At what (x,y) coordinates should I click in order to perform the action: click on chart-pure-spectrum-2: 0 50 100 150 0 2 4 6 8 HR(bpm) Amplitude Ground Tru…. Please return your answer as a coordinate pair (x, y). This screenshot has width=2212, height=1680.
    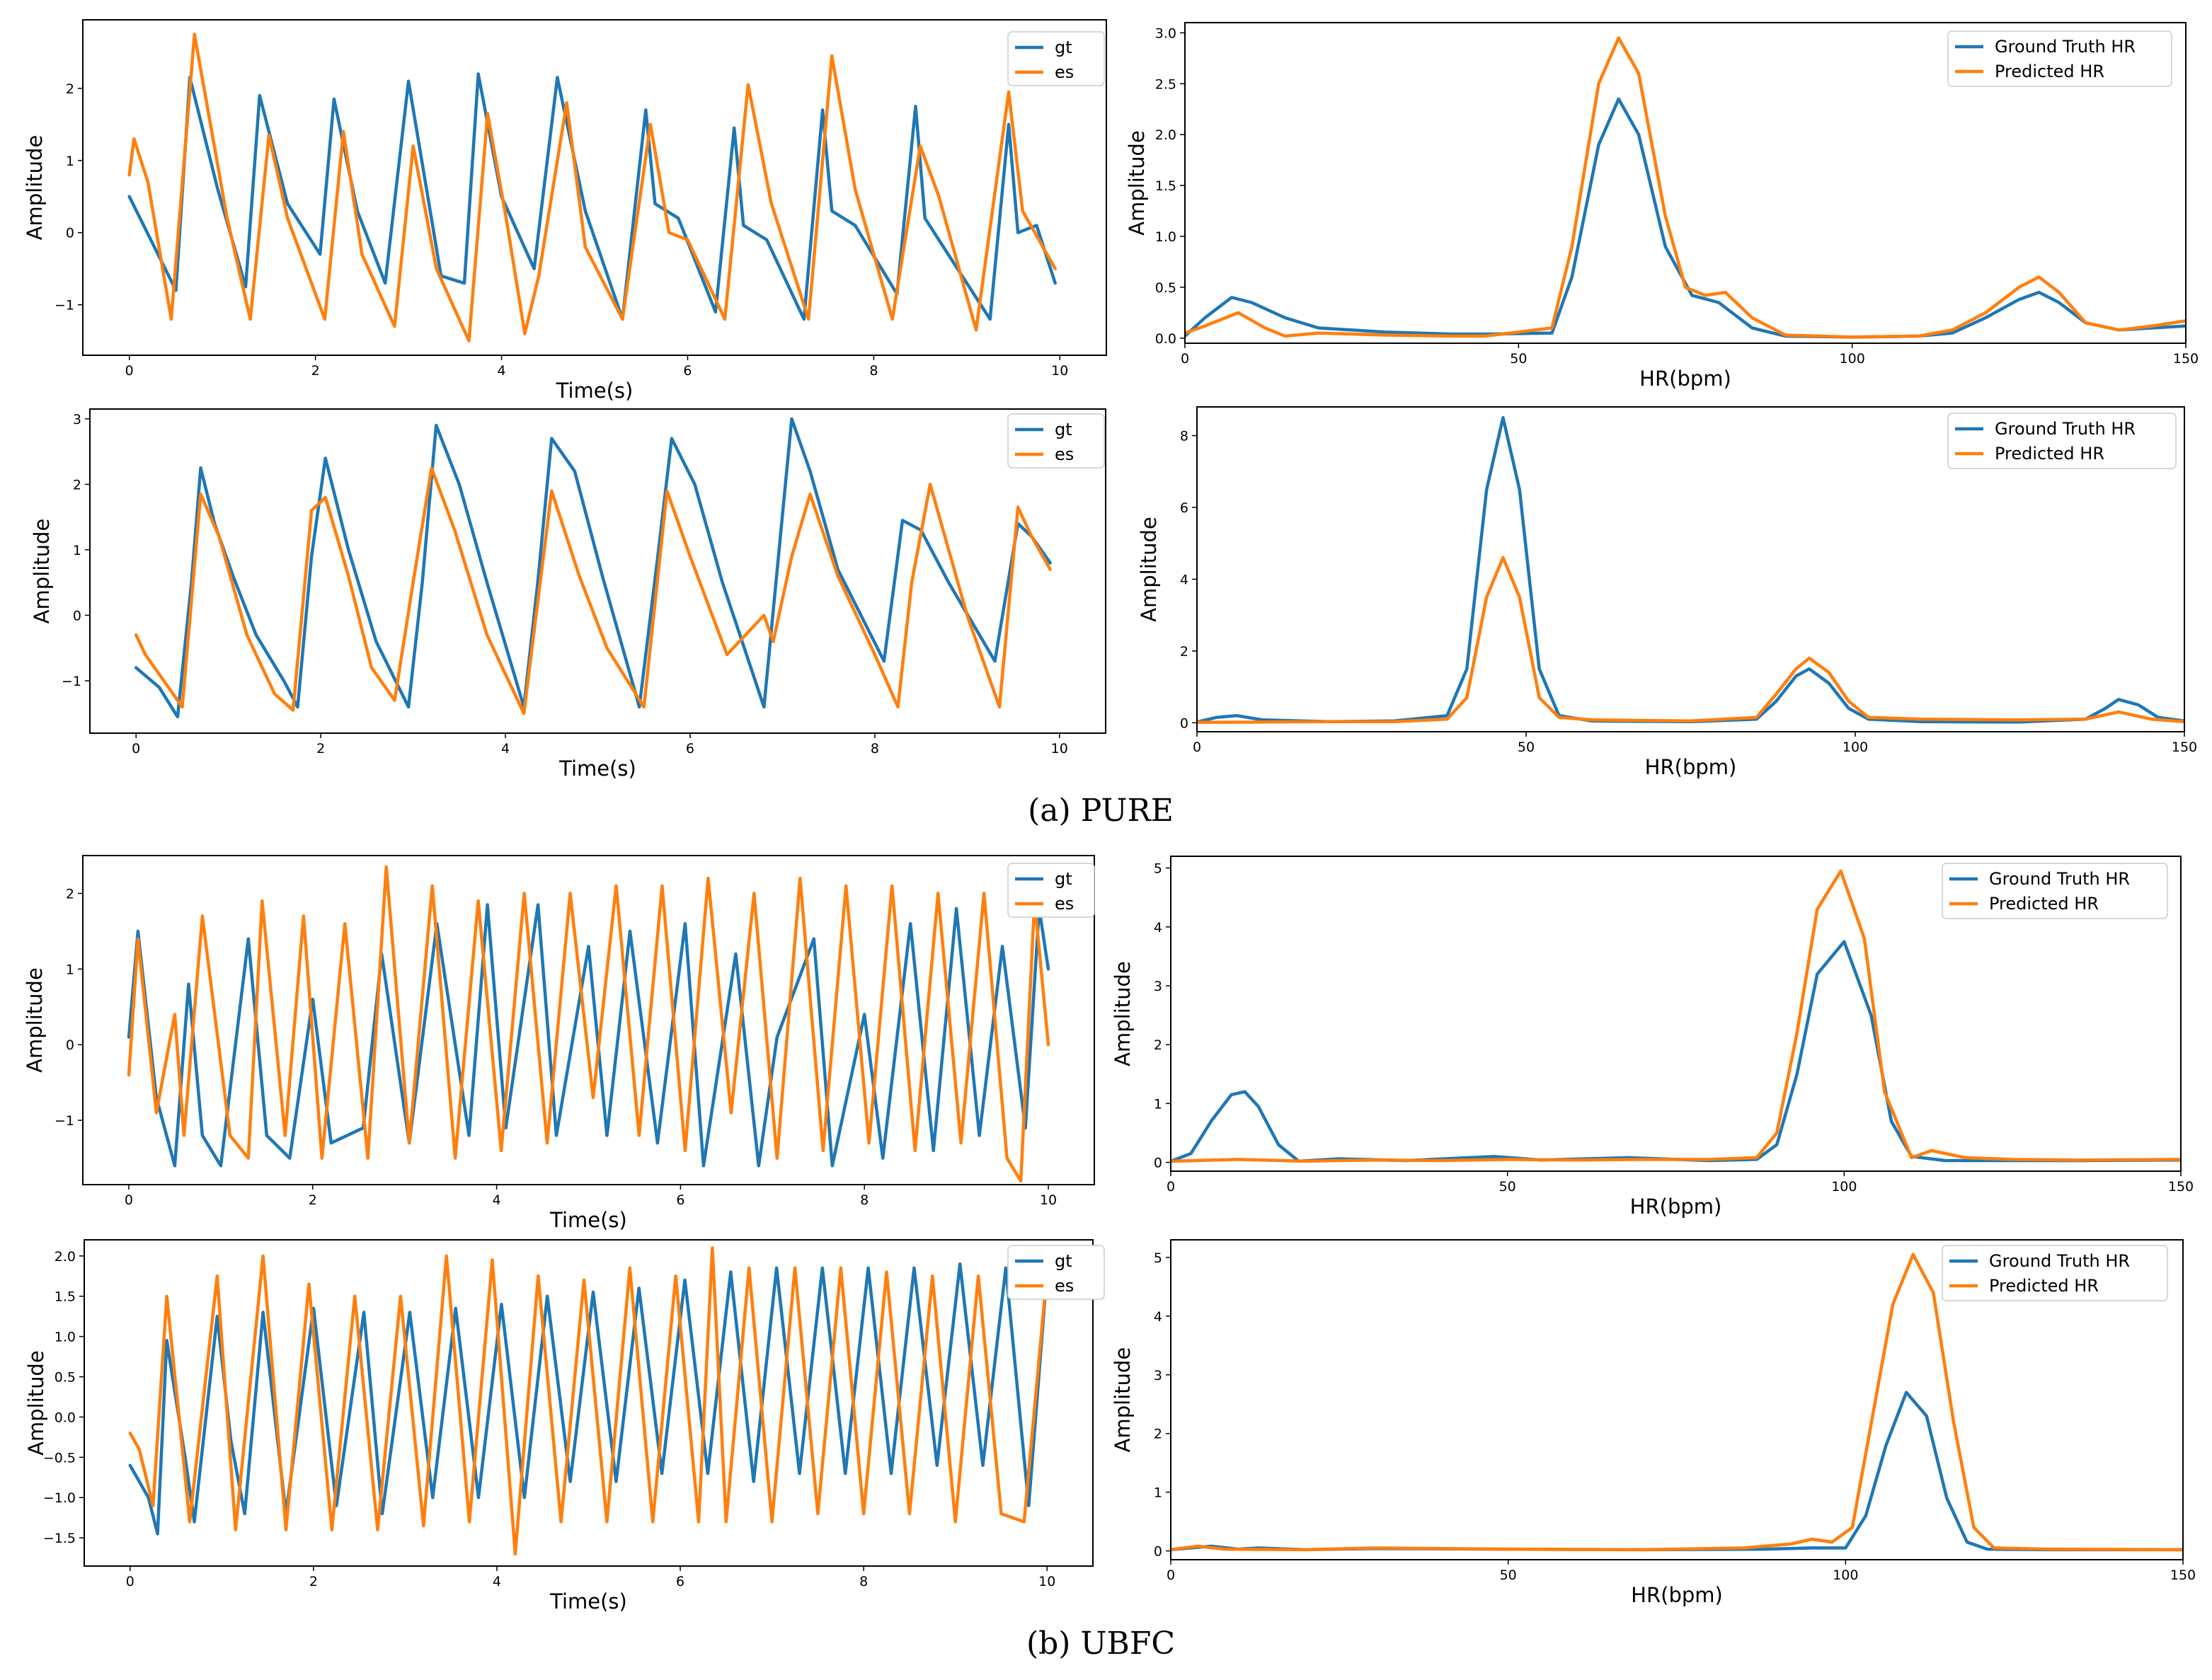
    Looking at the image, I should click on (1667, 593).